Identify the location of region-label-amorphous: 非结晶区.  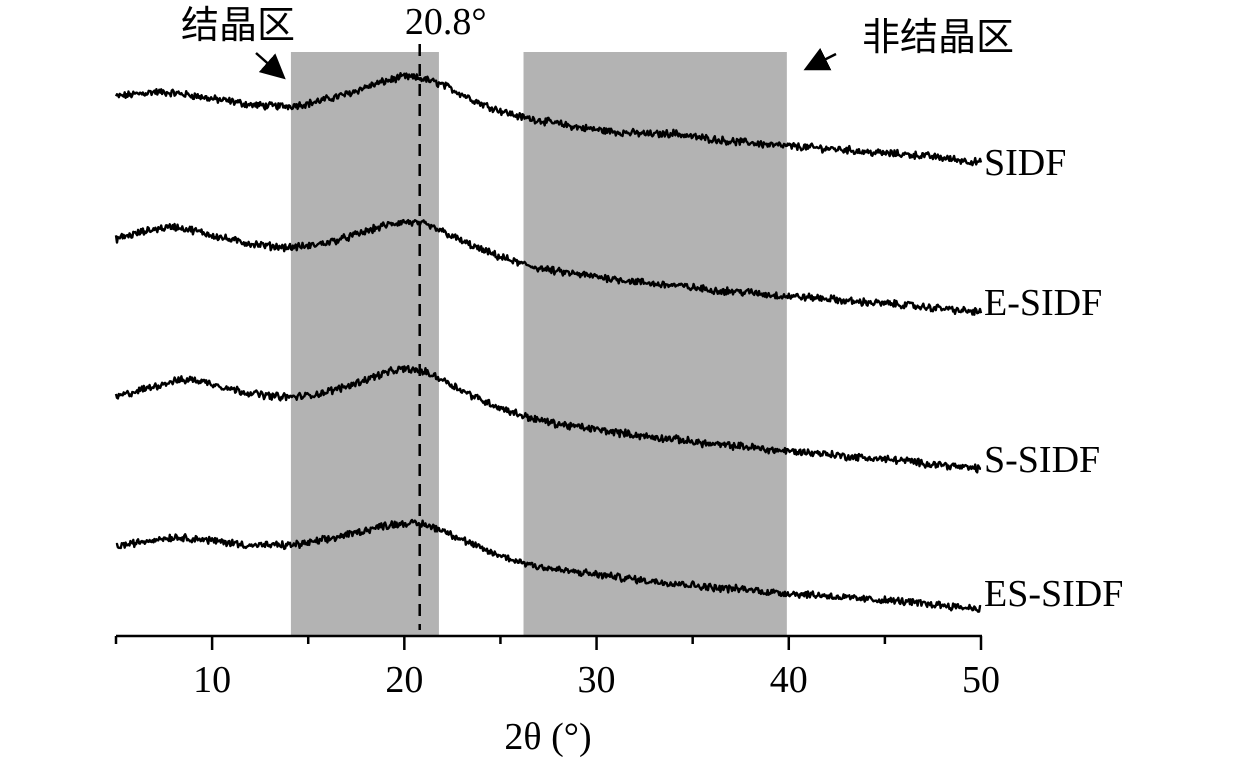
(938, 38).